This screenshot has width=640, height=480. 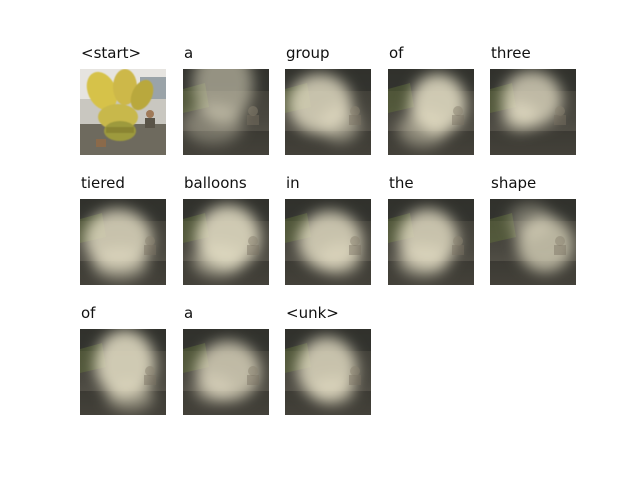 I want to click on original-photo-svg, so click(x=123, y=112).